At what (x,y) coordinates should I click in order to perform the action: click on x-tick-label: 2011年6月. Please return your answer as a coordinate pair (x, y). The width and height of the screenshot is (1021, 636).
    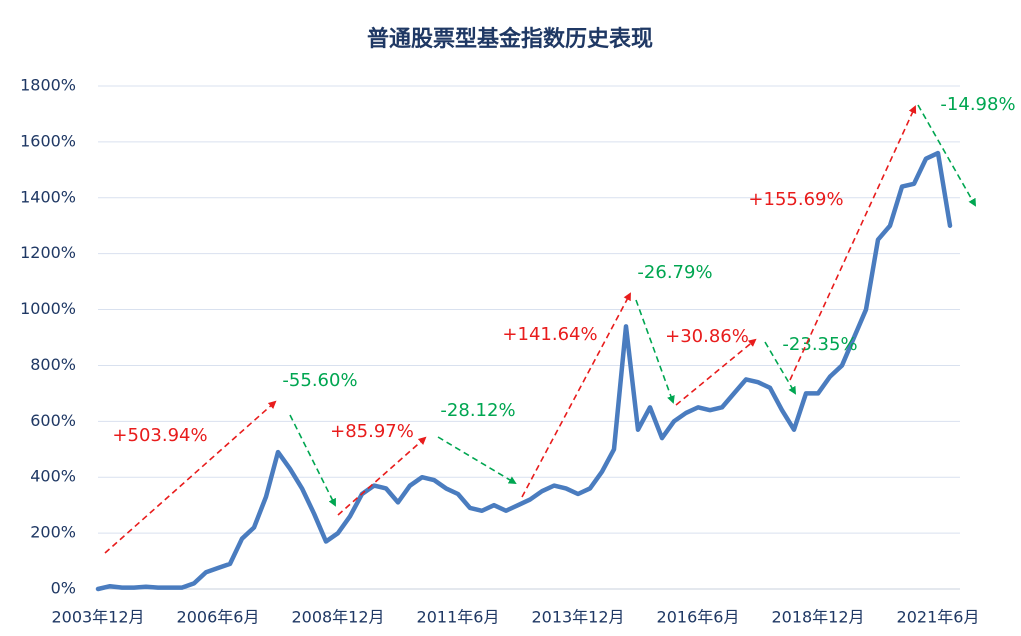
    Looking at the image, I should click on (458, 617).